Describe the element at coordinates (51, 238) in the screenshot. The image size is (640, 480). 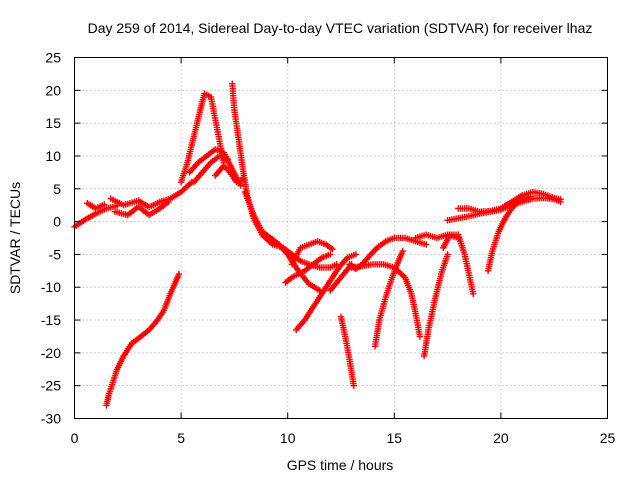
I see `y-axis-tick-labels: -30 -25 -20 -15 -10 -5 0 5 10 15 20 25` at that location.